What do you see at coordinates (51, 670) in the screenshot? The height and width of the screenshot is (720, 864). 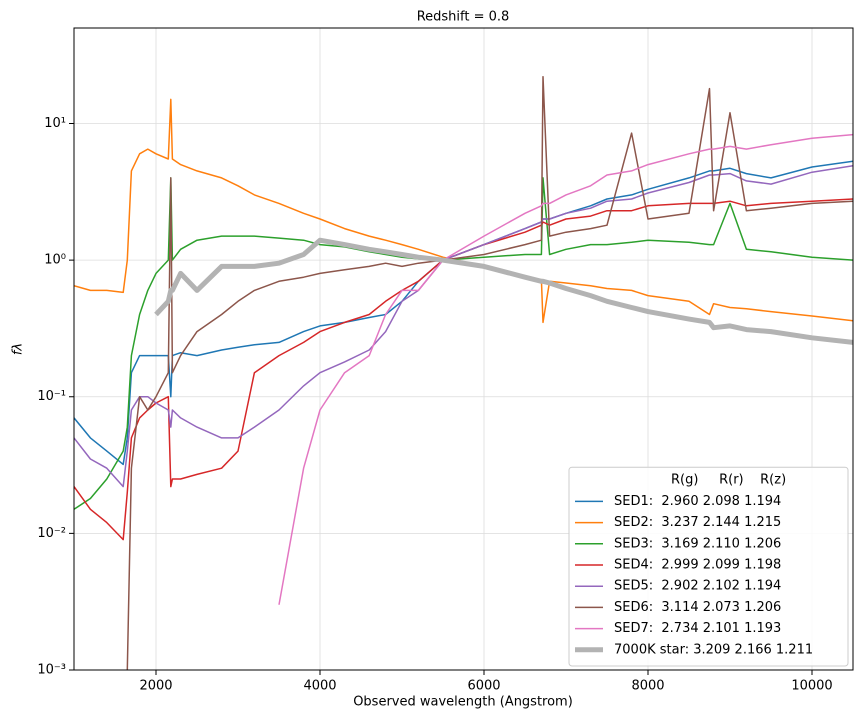 I see `y-tick-label: 10⁻³` at bounding box center [51, 670].